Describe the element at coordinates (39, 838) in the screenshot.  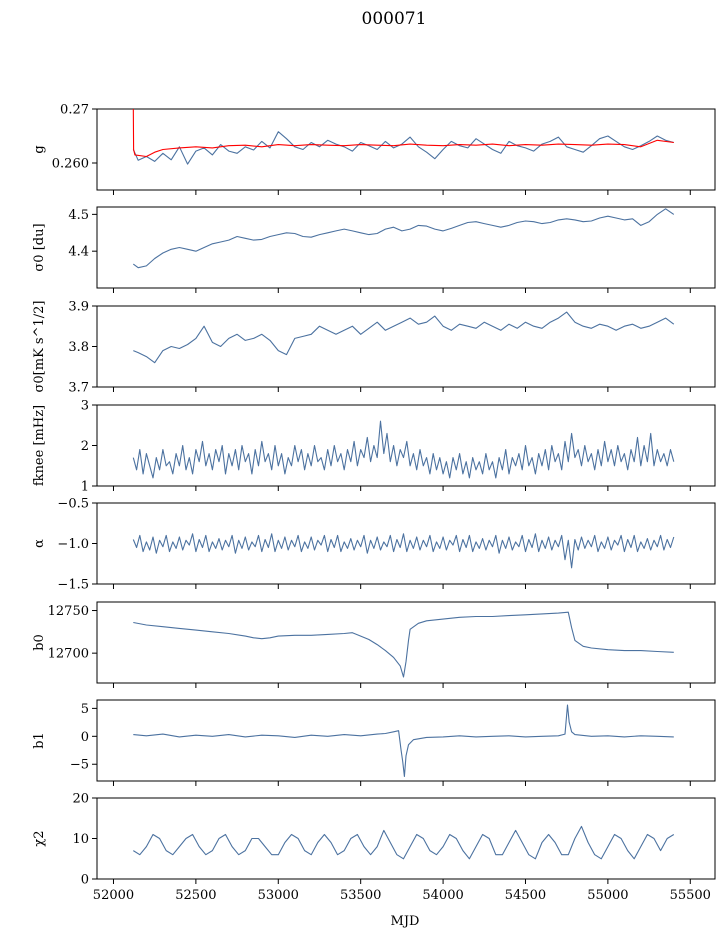
I see `y-axis-label: χ2` at that location.